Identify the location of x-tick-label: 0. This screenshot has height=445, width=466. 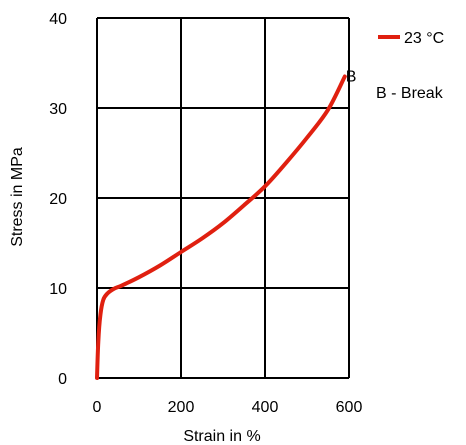
(97, 407).